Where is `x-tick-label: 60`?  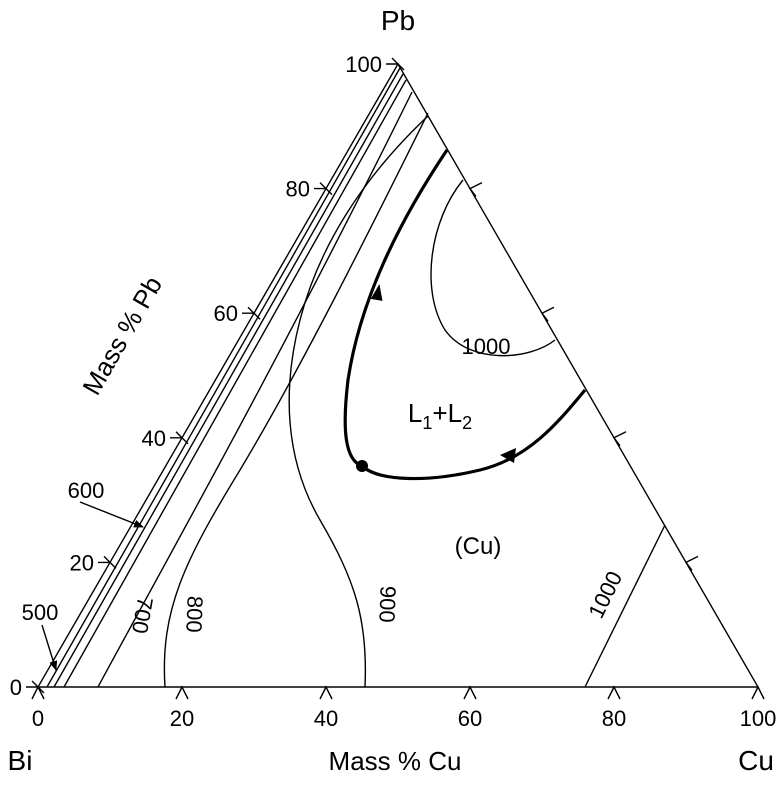
x-tick-label: 60 is located at coordinates (470, 718).